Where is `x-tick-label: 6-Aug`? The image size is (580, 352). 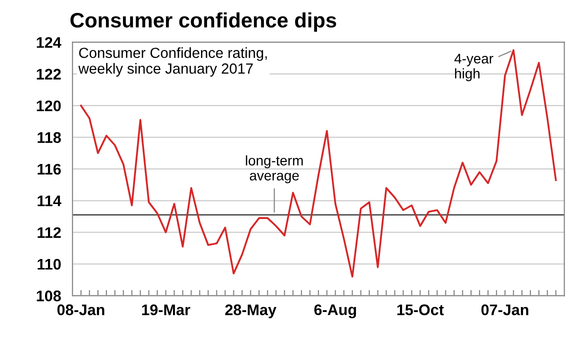
x-tick-label: 6-Aug is located at coordinates (335, 311).